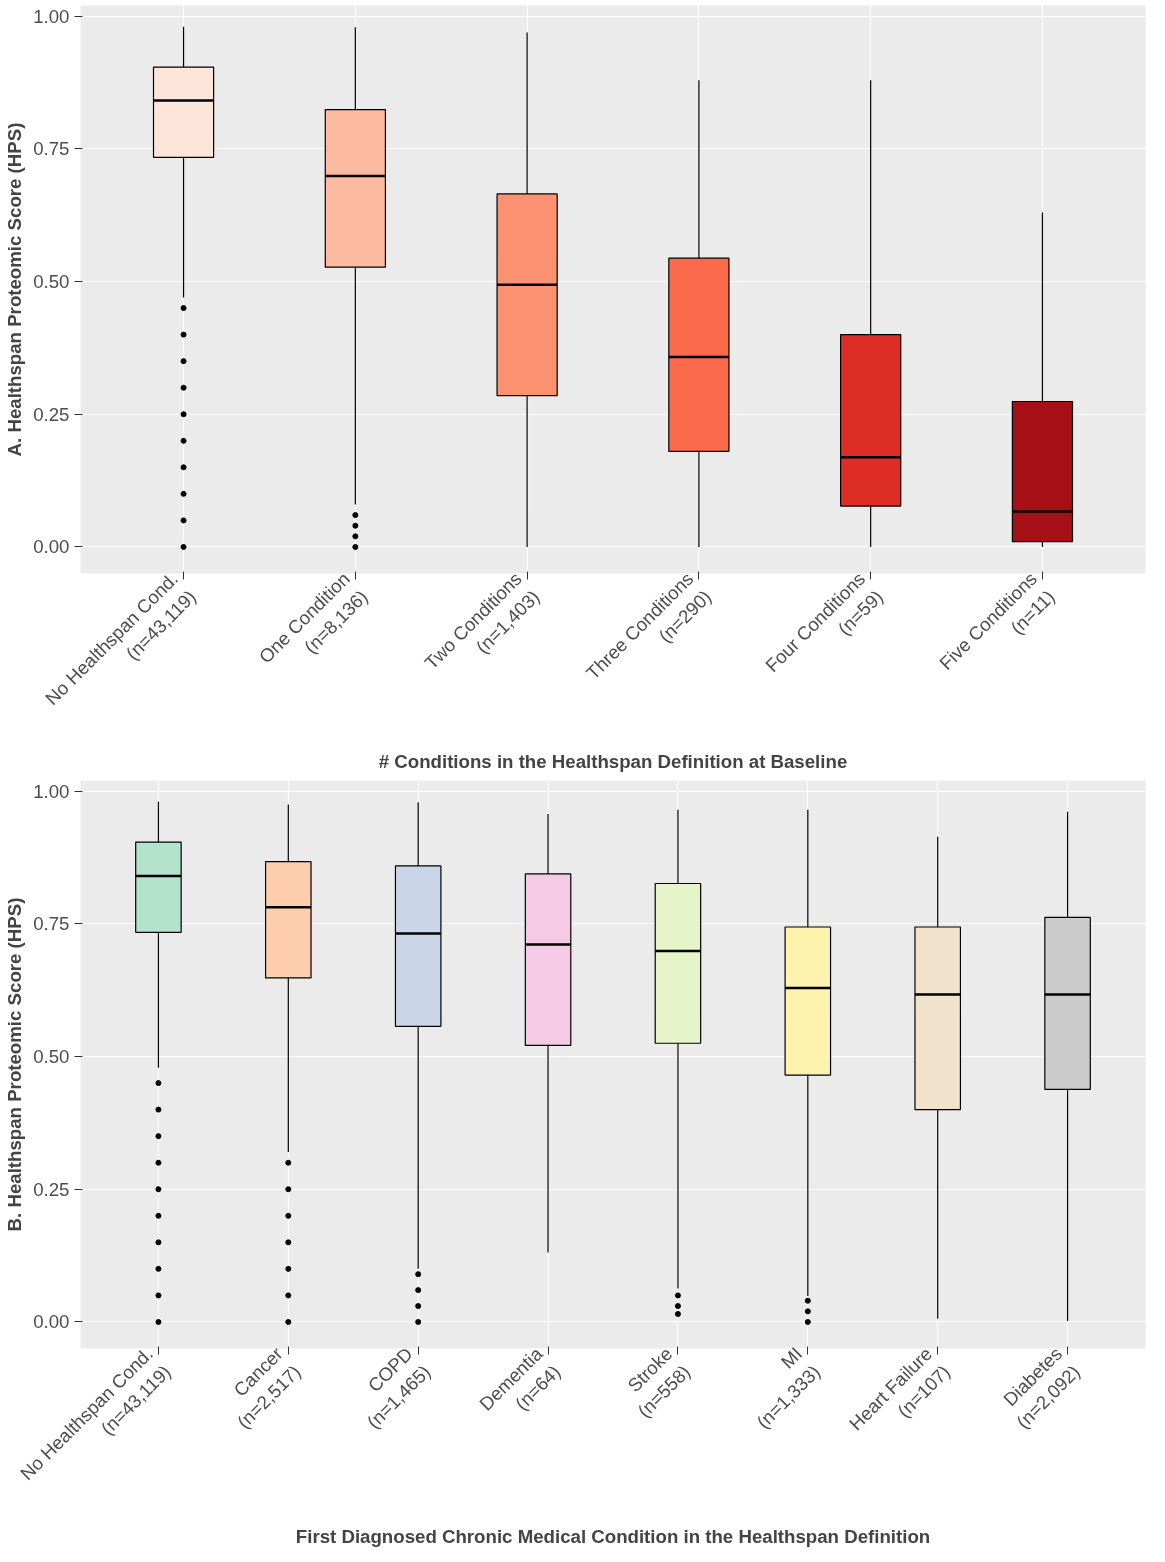  I want to click on x-axis-title: # Conditions in the Healthspan Definition at Baseline, so click(613, 762).